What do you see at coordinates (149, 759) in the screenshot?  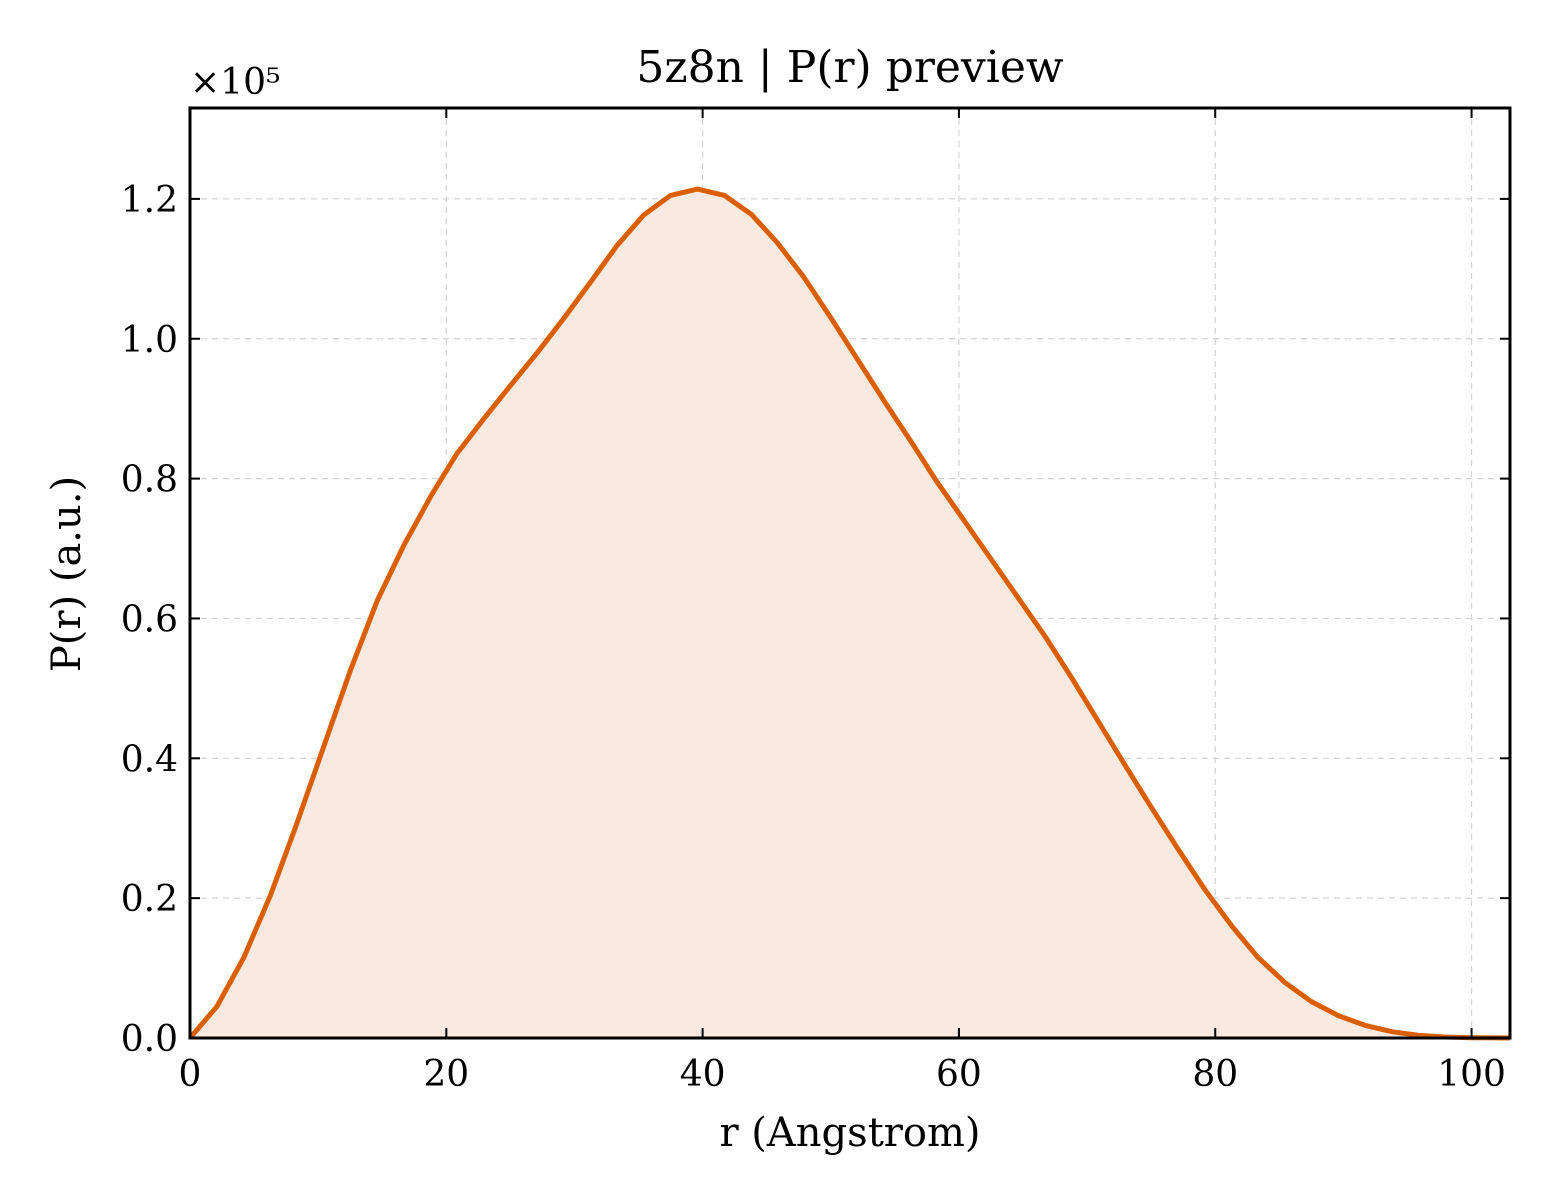 I see `y-tick-label: 0.4` at bounding box center [149, 759].